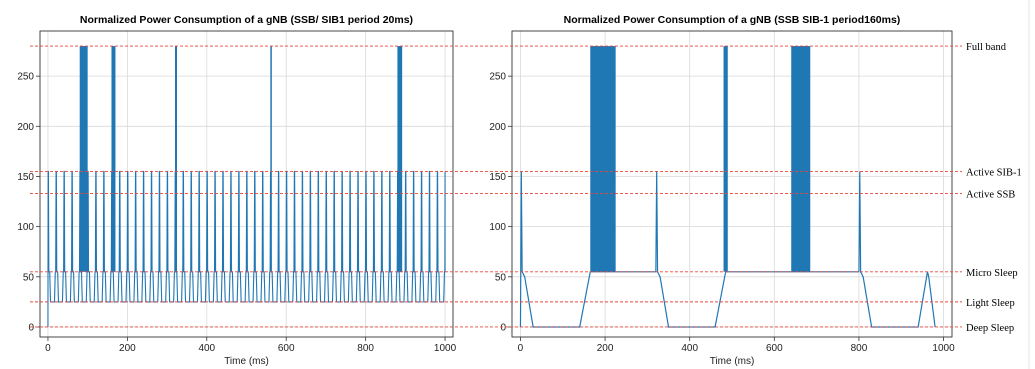  I want to click on reference-label: Active SIB-1, so click(994, 172).